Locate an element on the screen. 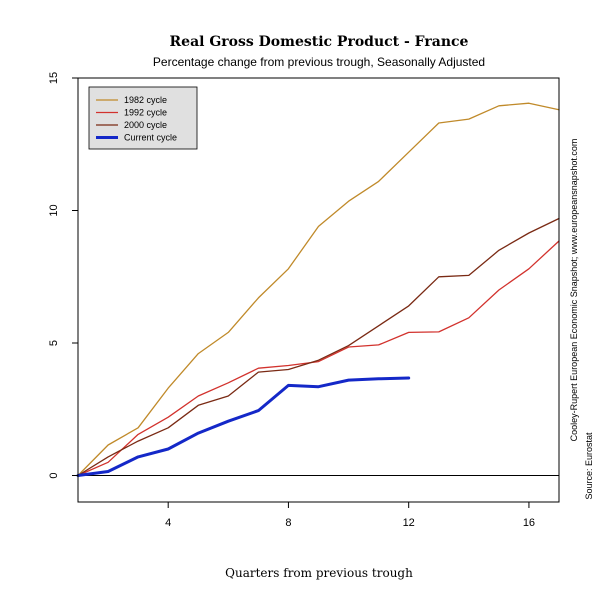 Image resolution: width=600 pixels, height=600 pixels. legend-label: 1982 cycle is located at coordinates (145, 100).